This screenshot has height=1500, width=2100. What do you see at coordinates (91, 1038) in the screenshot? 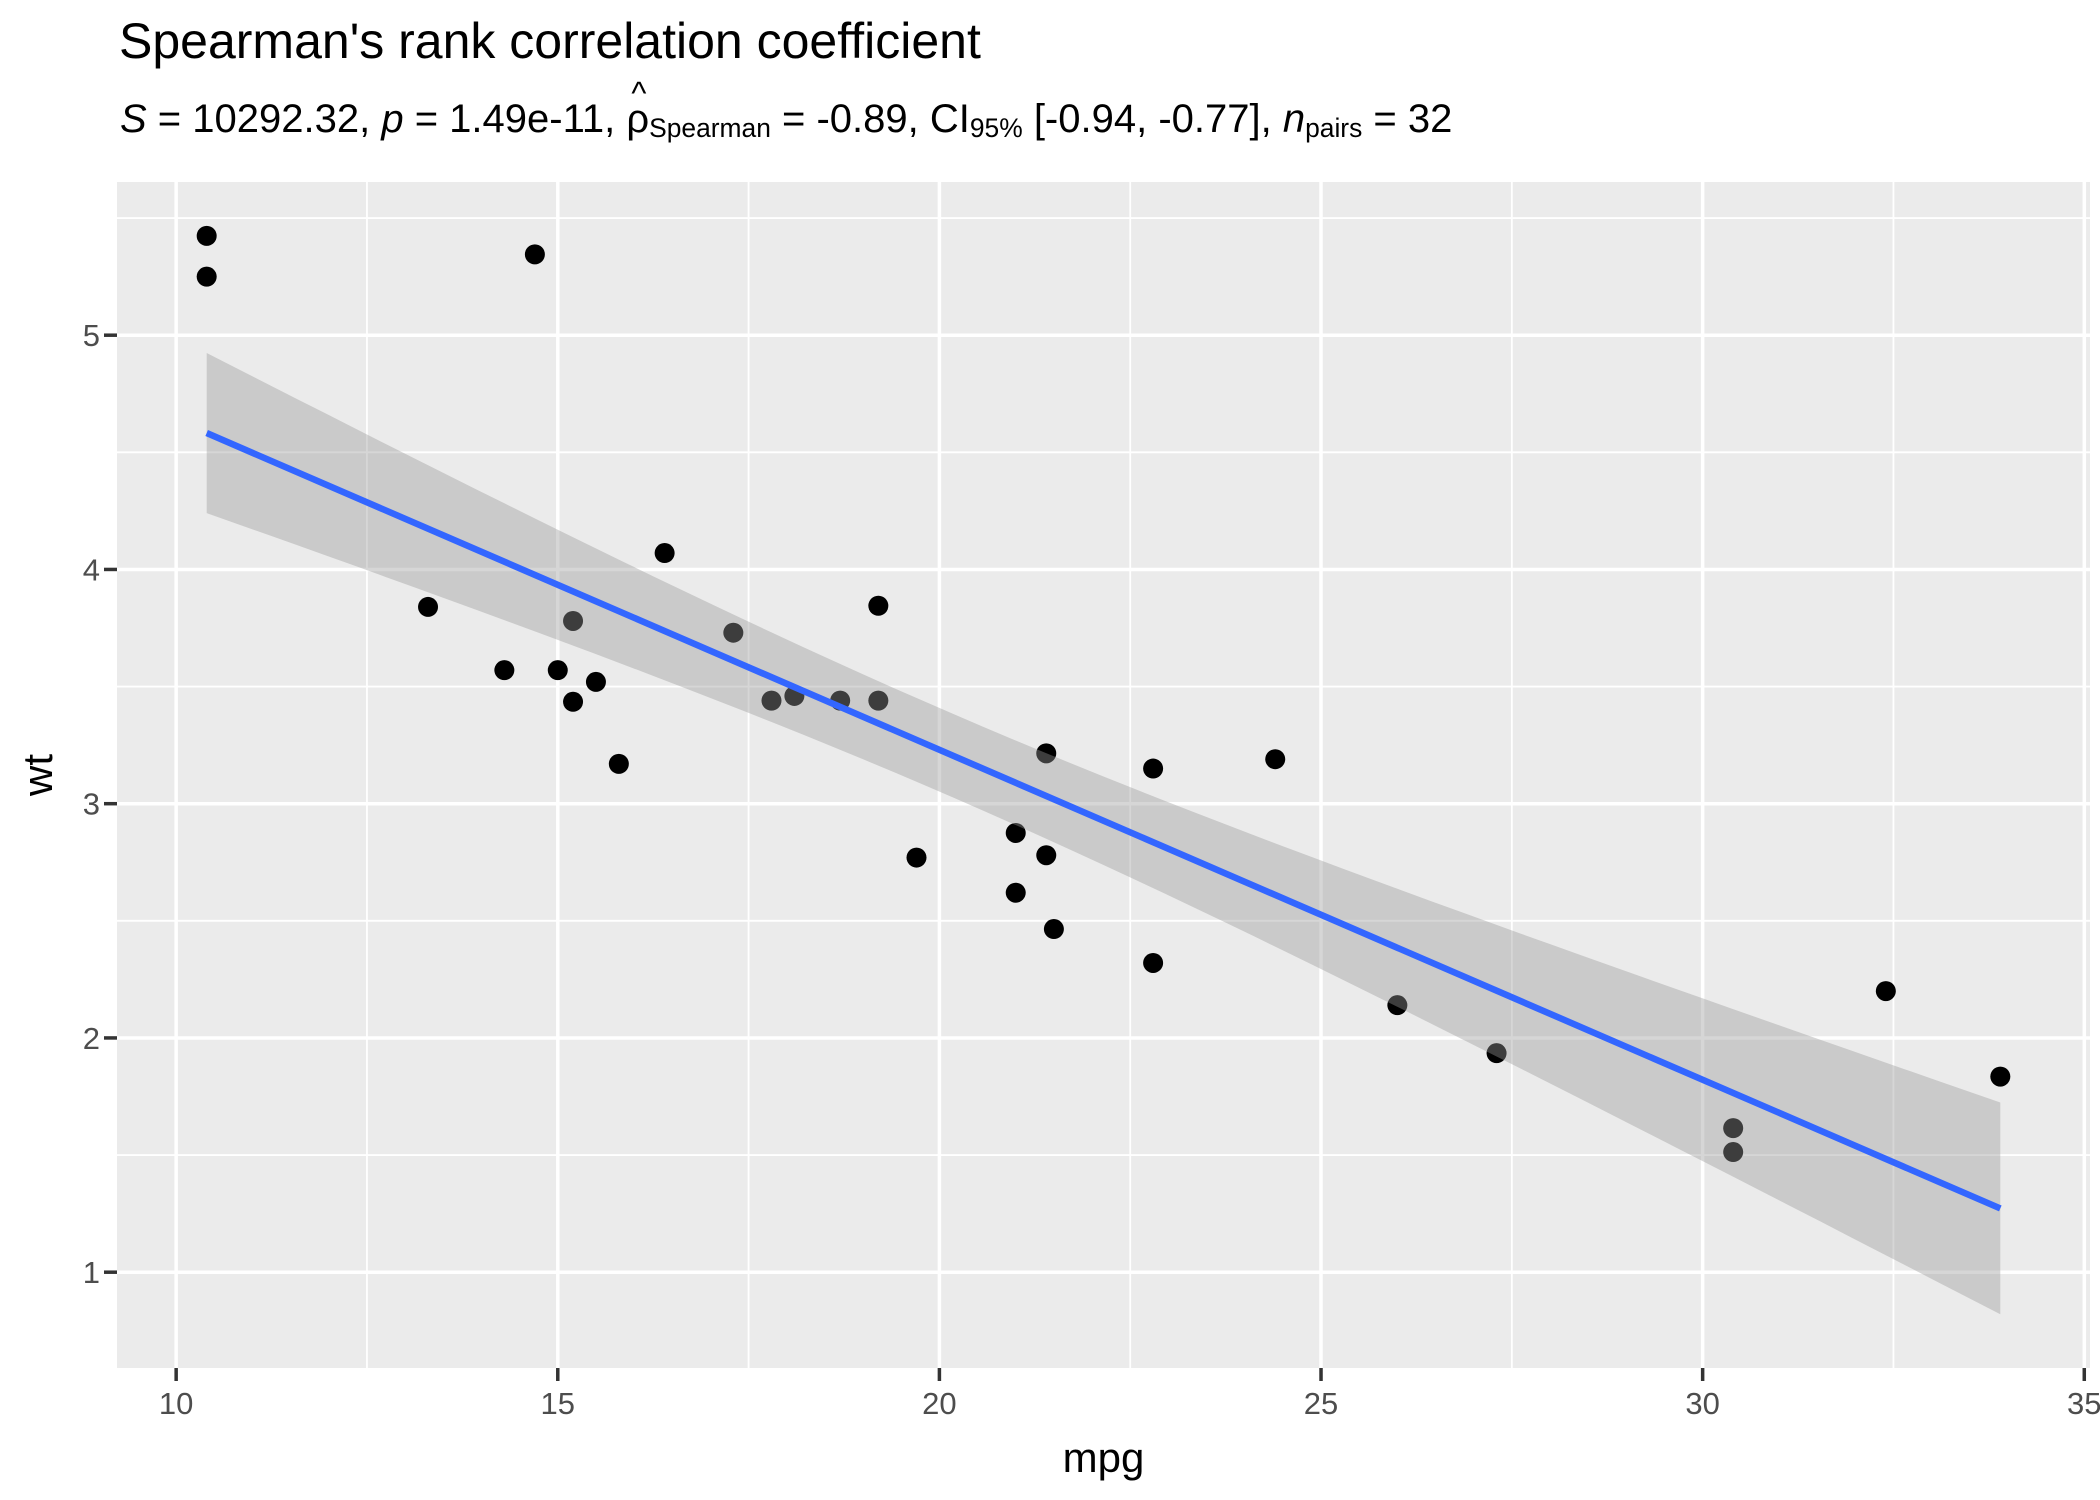
I see `y-tick-label: 2` at bounding box center [91, 1038].